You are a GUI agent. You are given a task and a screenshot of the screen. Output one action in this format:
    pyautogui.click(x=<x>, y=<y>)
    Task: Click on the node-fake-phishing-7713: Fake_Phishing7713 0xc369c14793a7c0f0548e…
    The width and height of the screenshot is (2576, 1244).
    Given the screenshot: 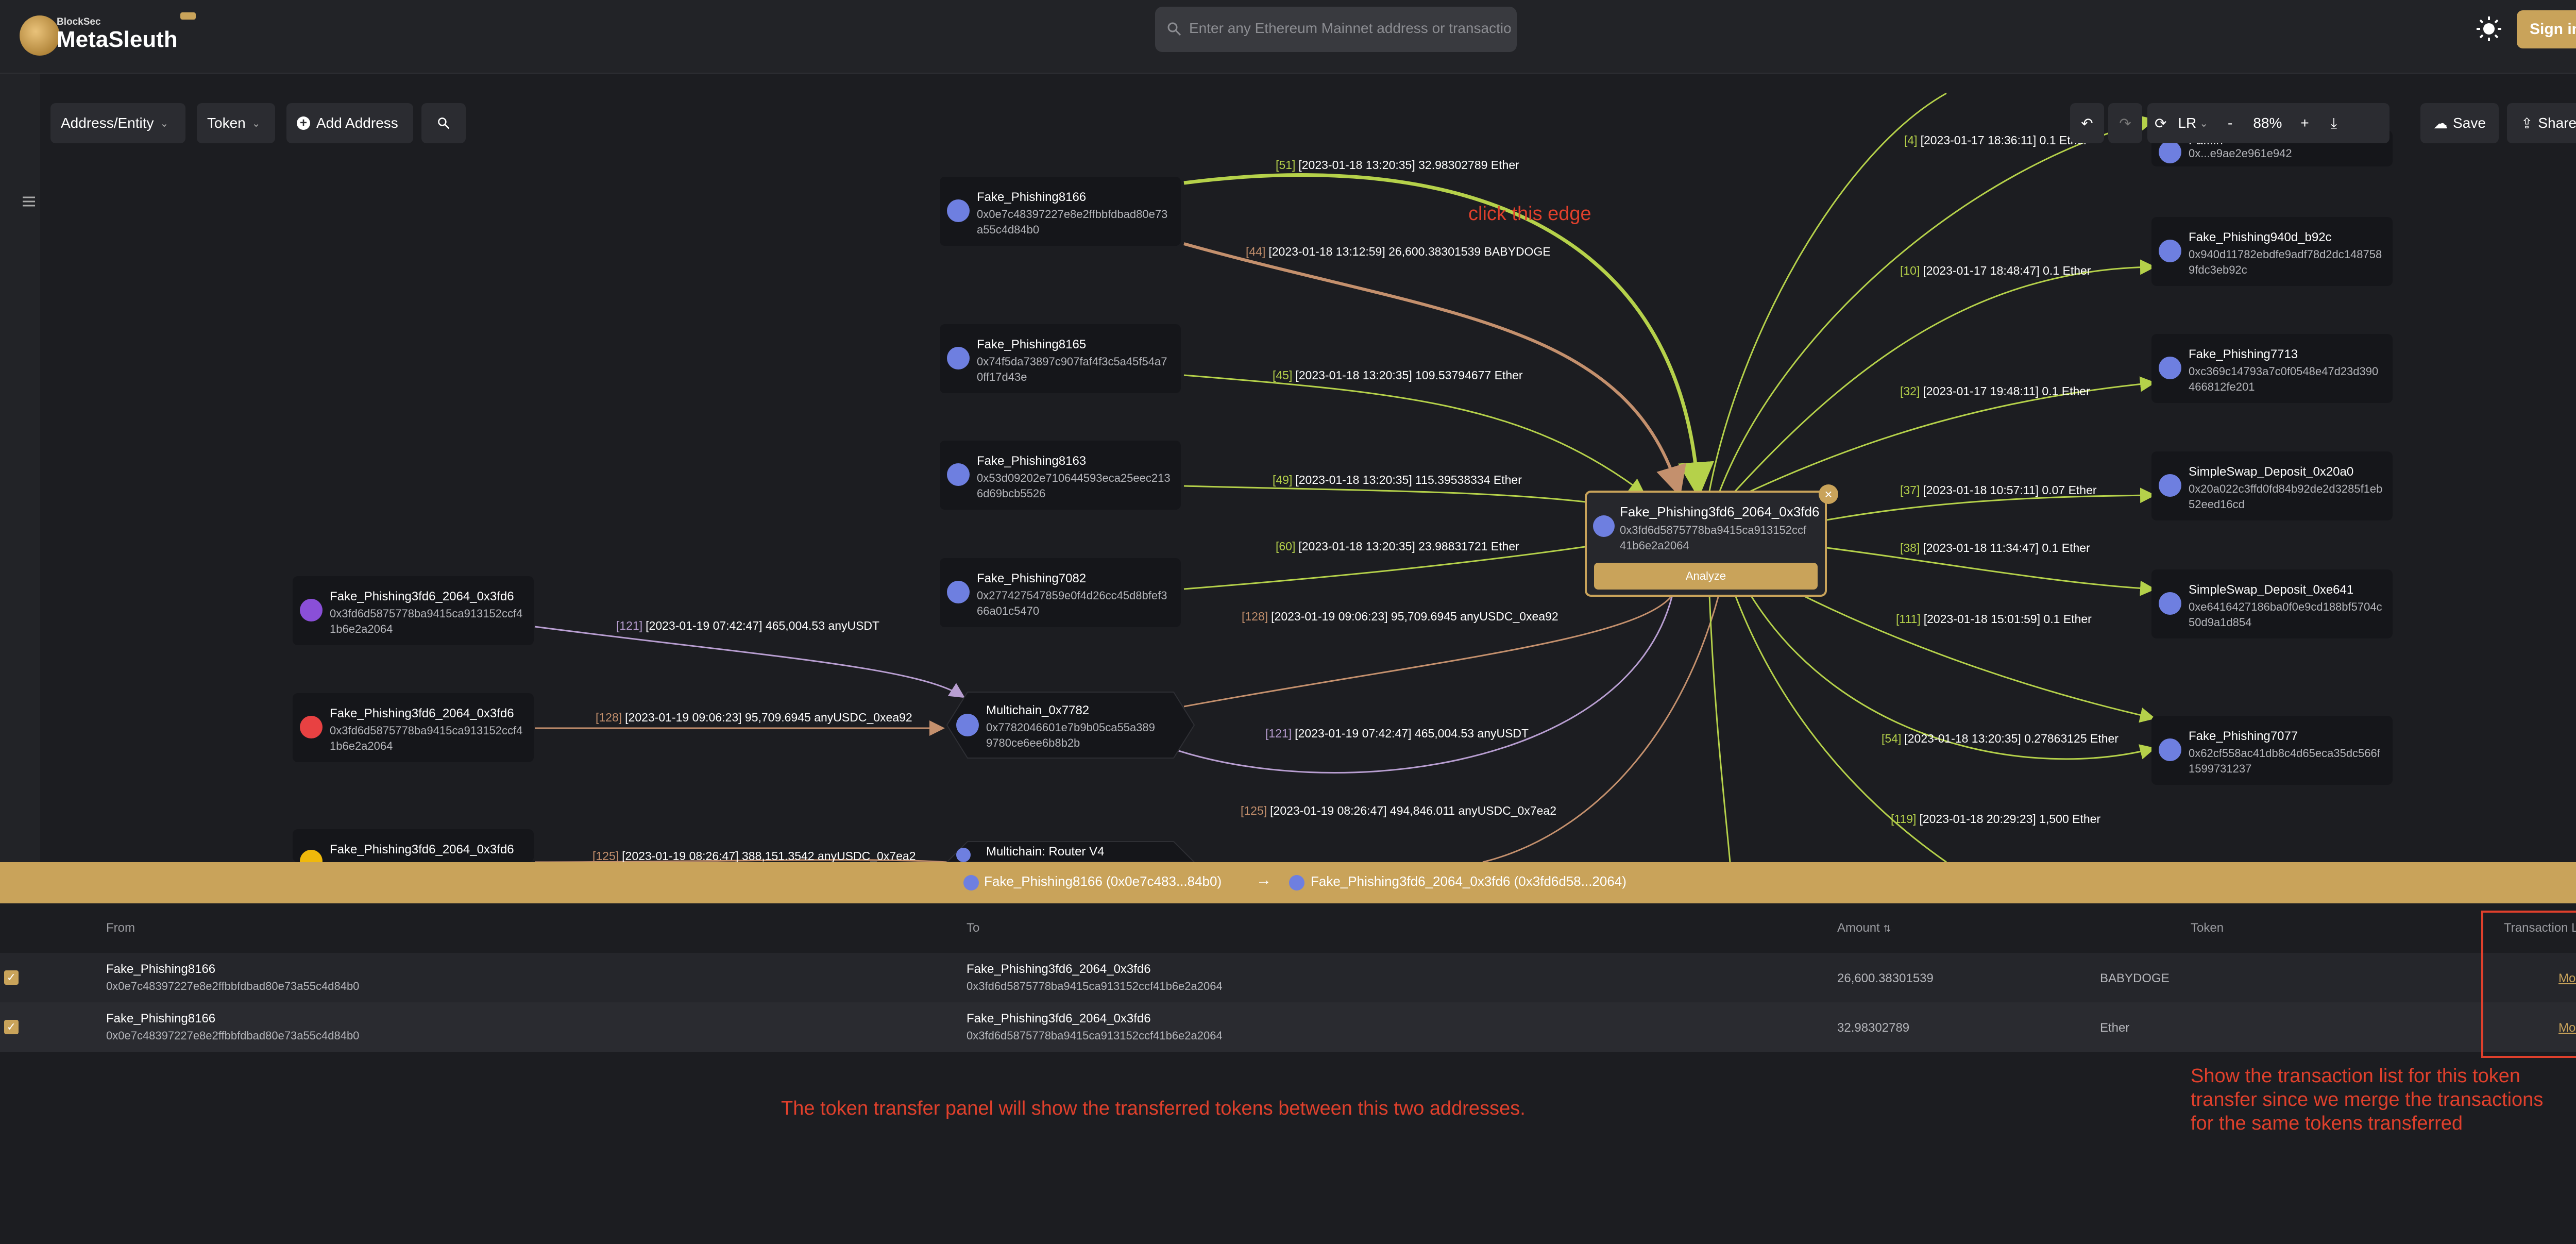 What is the action you would take?
    pyautogui.click(x=2272, y=368)
    